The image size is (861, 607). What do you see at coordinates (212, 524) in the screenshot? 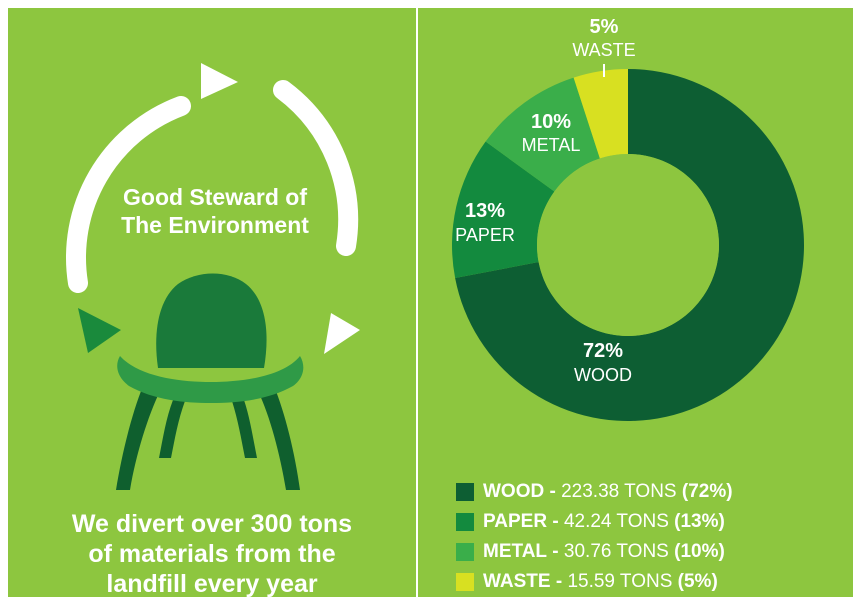
I see `tagline-line: We divert over 300 tons` at bounding box center [212, 524].